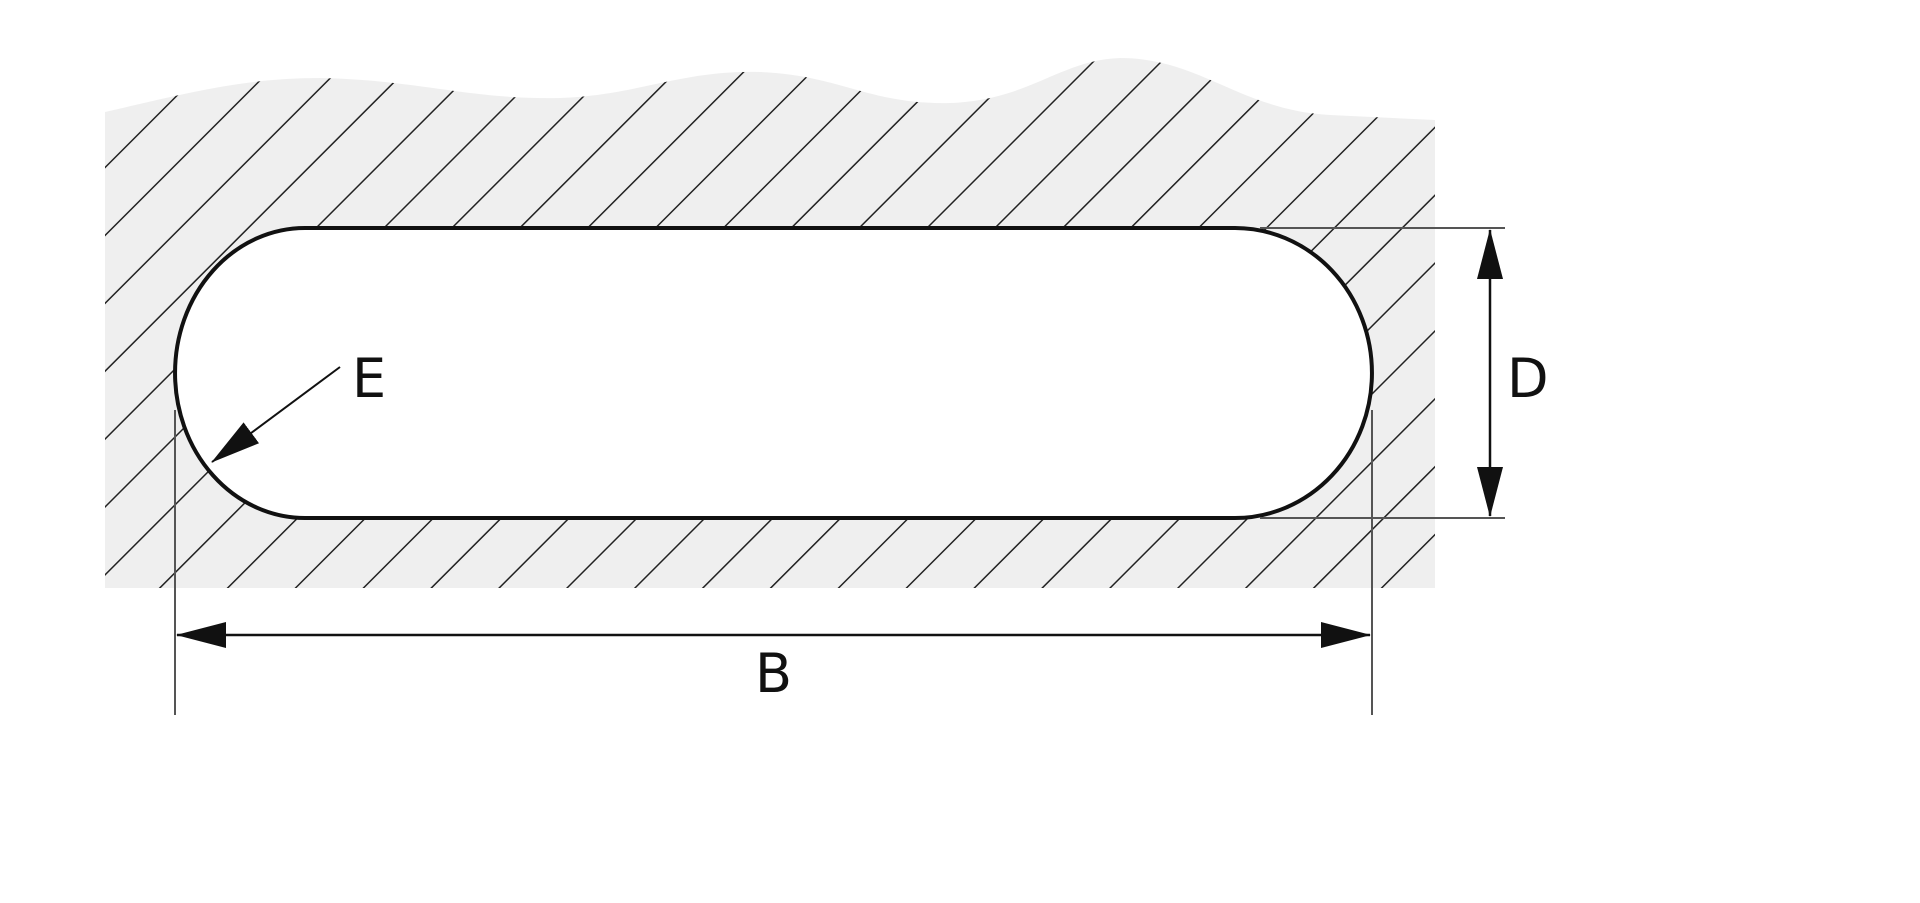 The height and width of the screenshot is (903, 1920). Describe the element at coordinates (773, 673) in the screenshot. I see `label-b: B` at that location.